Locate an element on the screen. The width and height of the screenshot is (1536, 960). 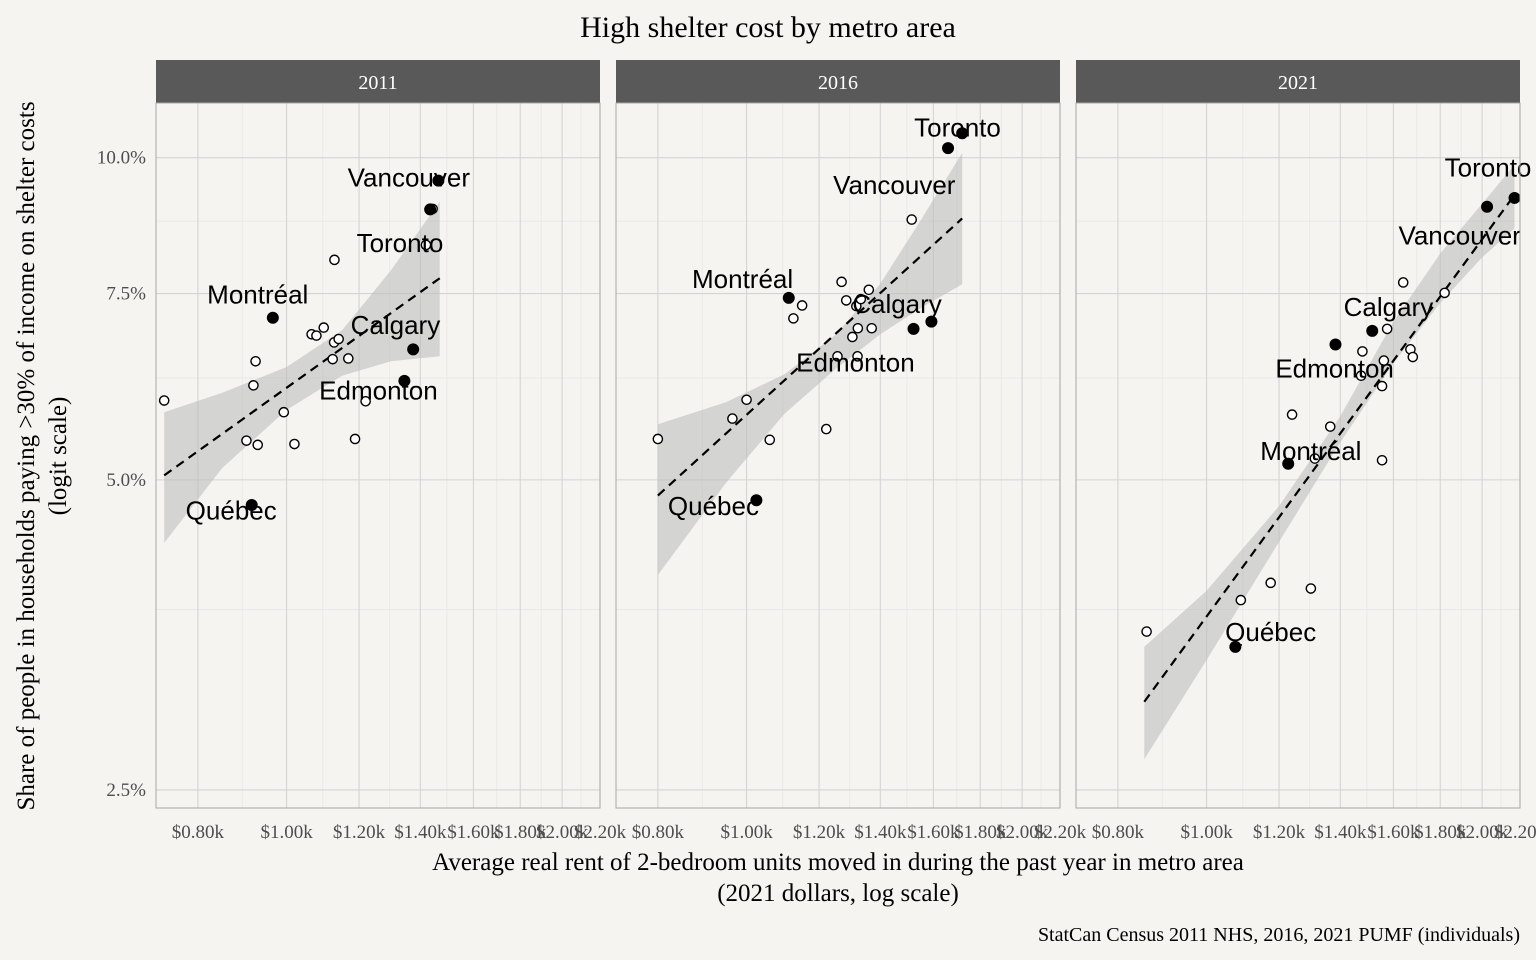
facet-strip is located at coordinates (1298, 81).